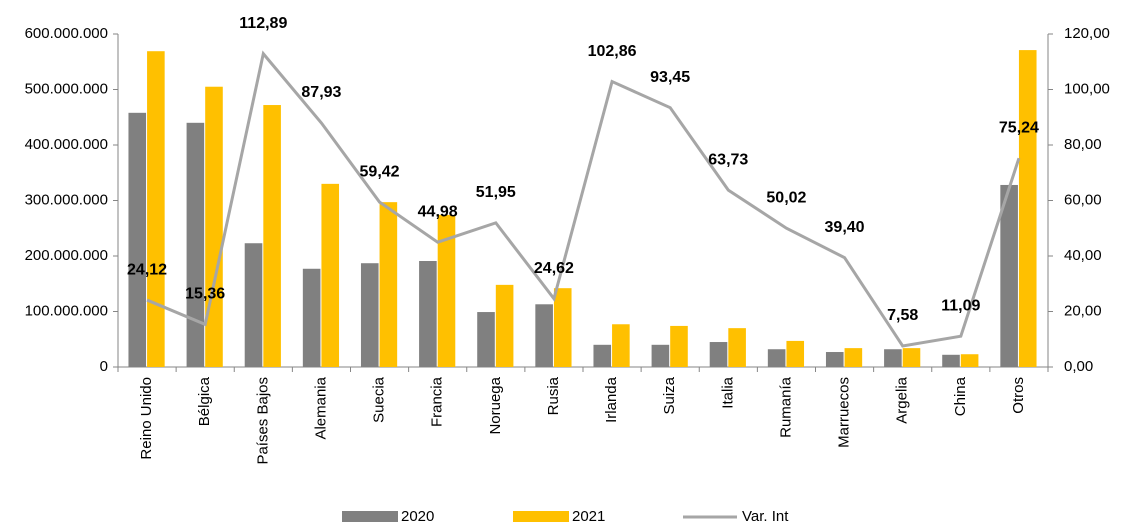 This screenshot has width=1131, height=525. I want to click on x-tick-label: Bélgica, so click(204, 401).